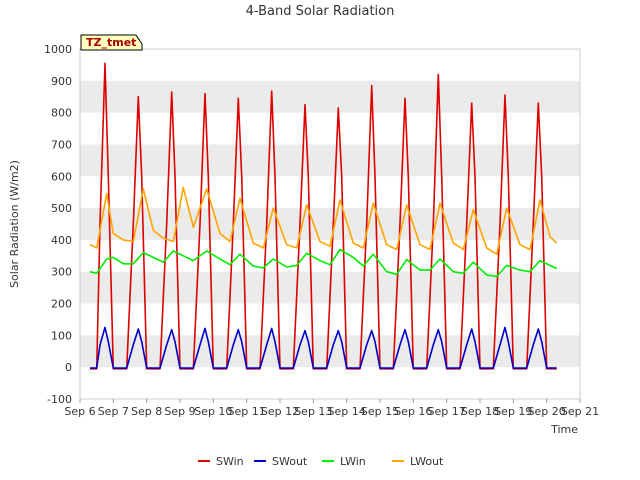 This screenshot has width=640, height=480. I want to click on x-tick-label: Sep 6, so click(79, 411).